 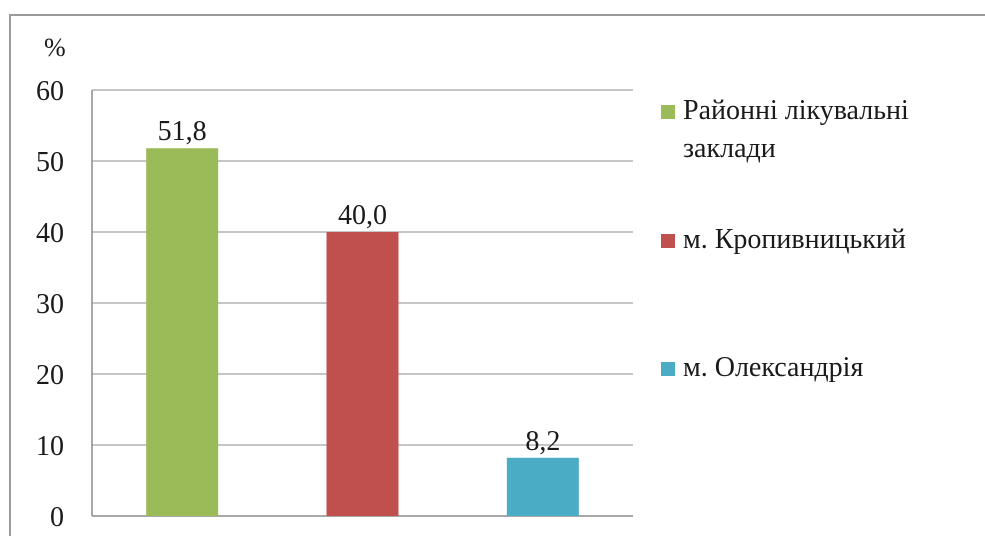 I want to click on y-axis-unit-label: %, so click(x=55, y=47).